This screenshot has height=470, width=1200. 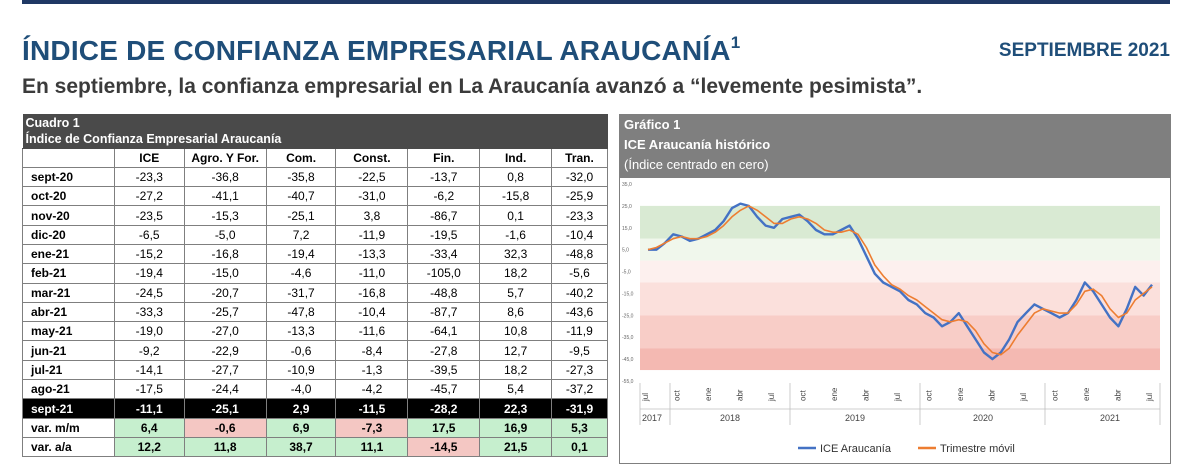 What do you see at coordinates (628, 294) in the screenshot?
I see `y-tick-label: -15,0` at bounding box center [628, 294].